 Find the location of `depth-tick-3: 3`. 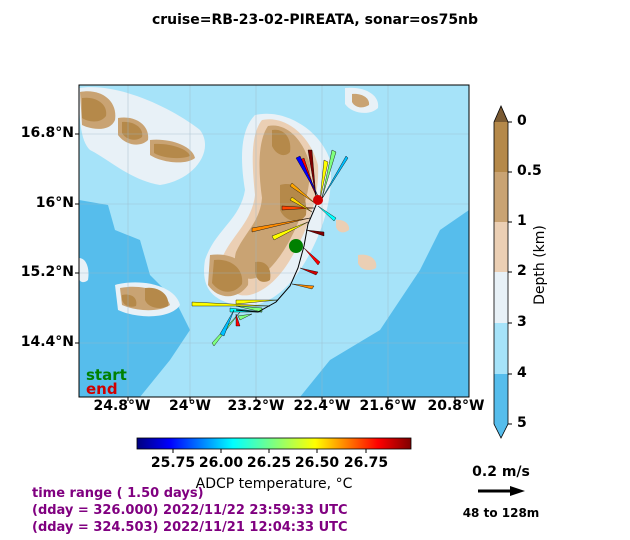

depth-tick-3: 3 is located at coordinates (522, 322).